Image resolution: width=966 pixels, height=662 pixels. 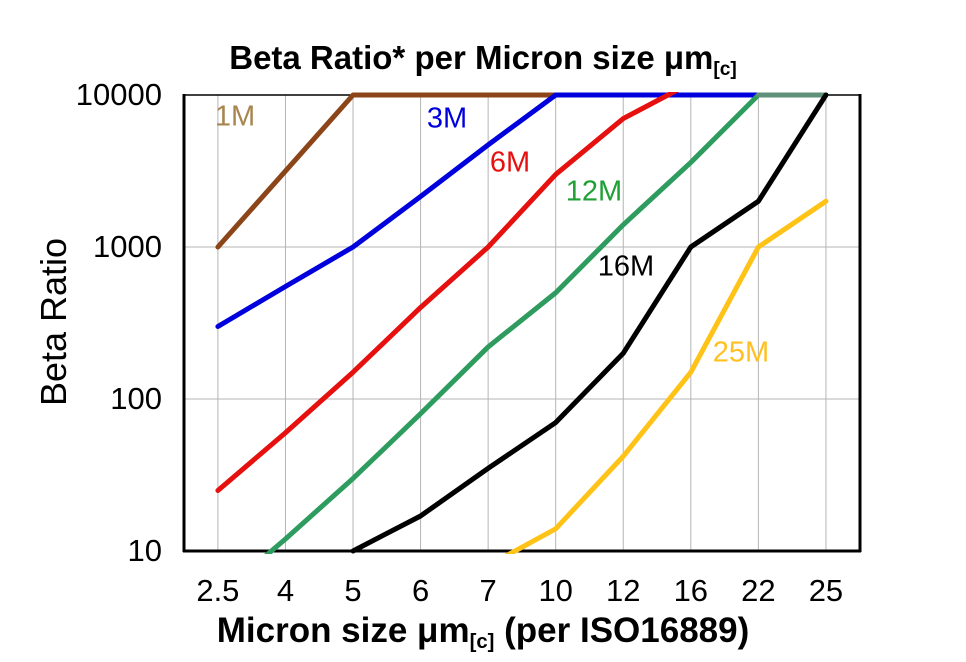 I want to click on series-label-25M: 25M, so click(x=741, y=352).